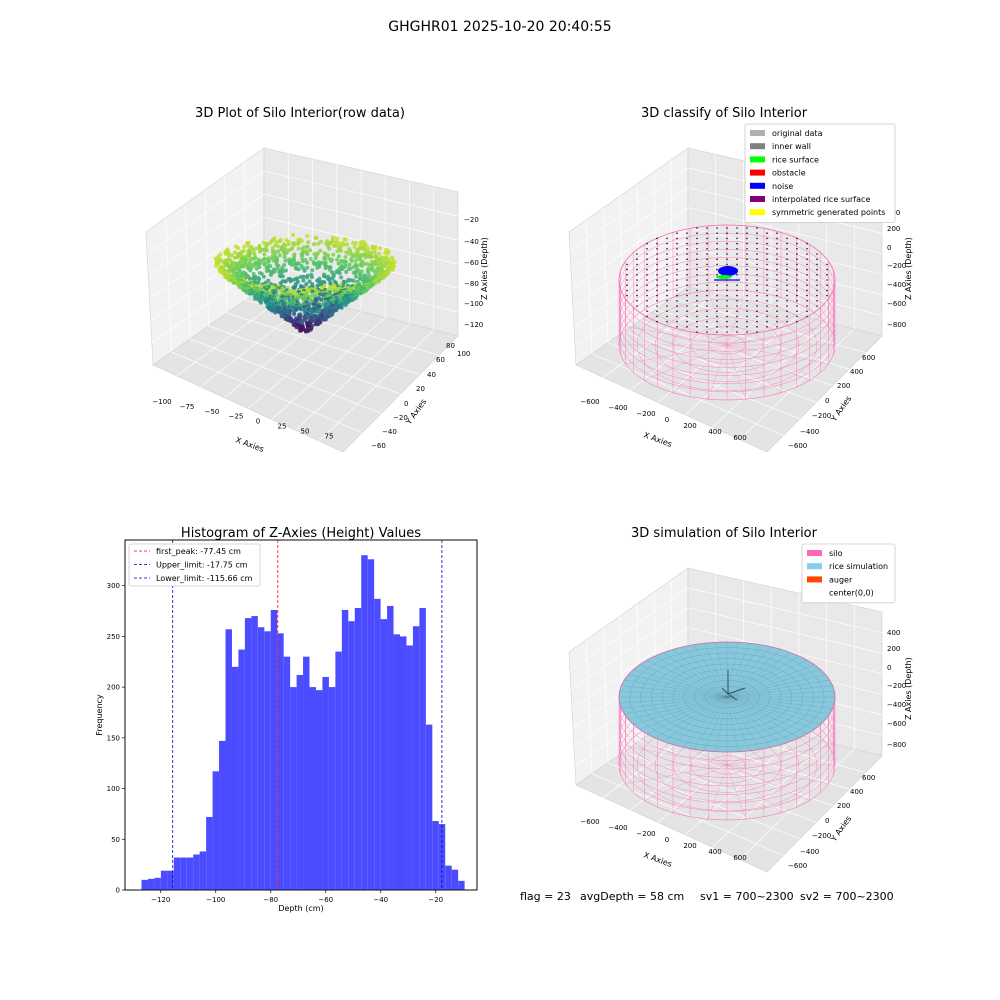  What do you see at coordinates (420, 389) in the screenshot?
I see `raw-y-tick: 20` at bounding box center [420, 389].